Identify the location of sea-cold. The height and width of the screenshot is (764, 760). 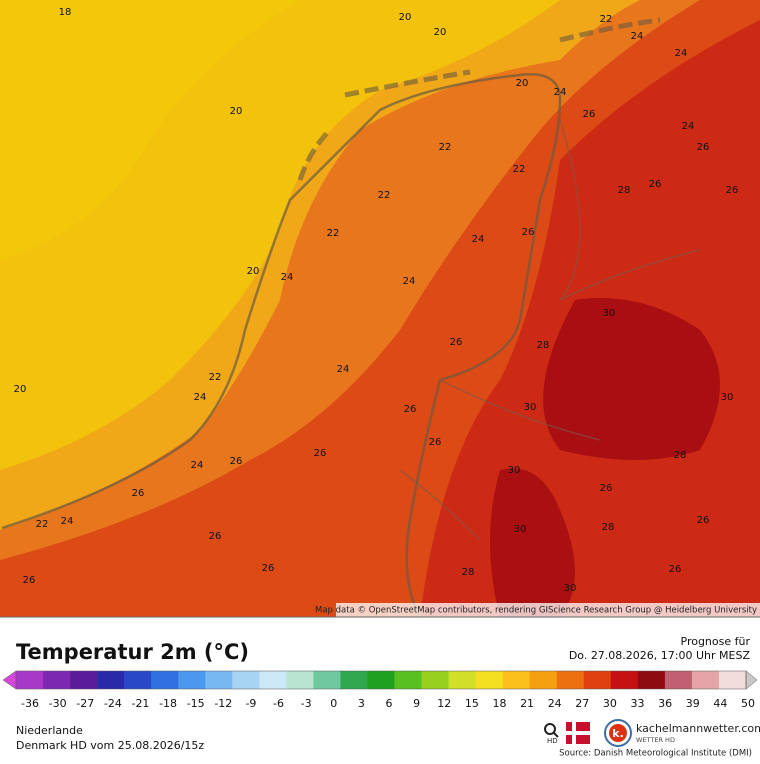
(150, 130).